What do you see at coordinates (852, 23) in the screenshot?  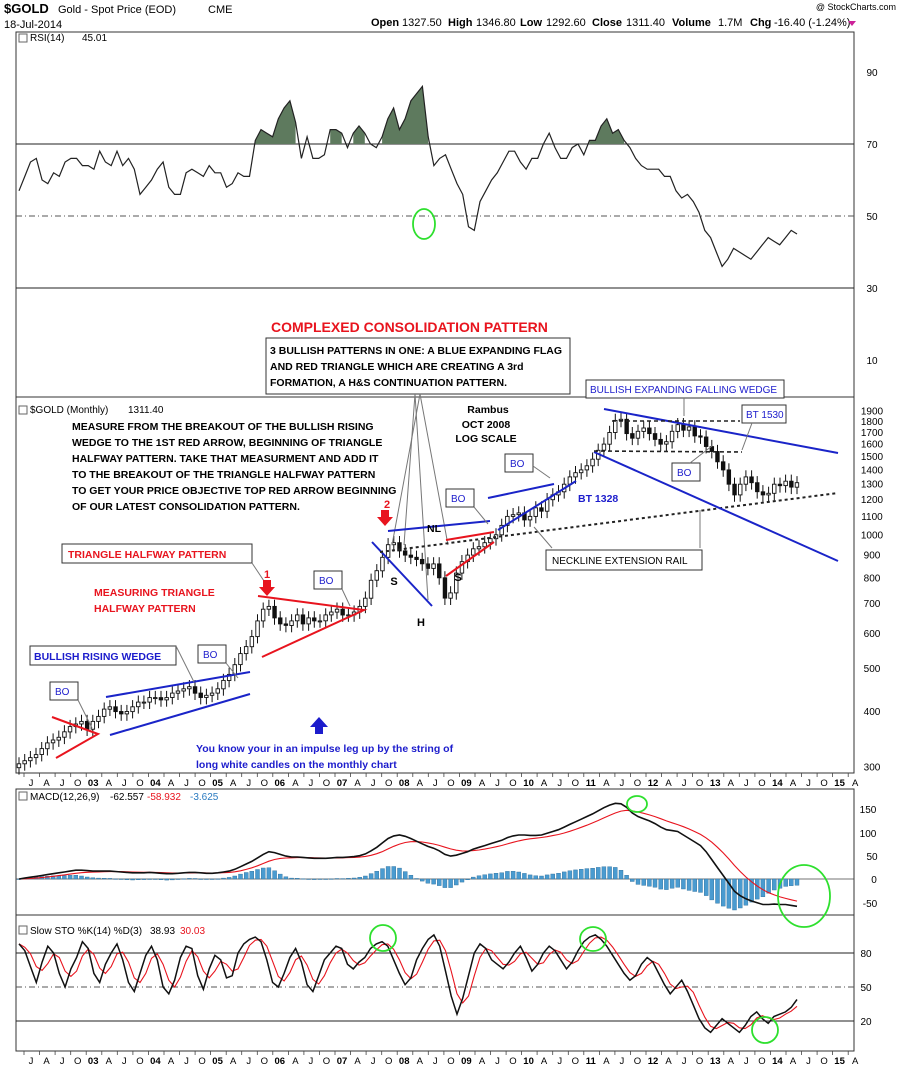 I see `dropdown-arrow-icon` at bounding box center [852, 23].